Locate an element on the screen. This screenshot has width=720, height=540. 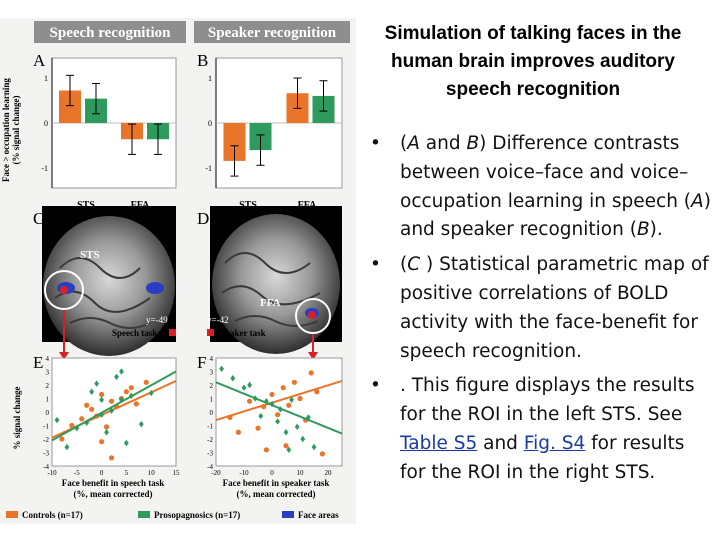
legend-swatch-controls is located at coordinates (12, 514).